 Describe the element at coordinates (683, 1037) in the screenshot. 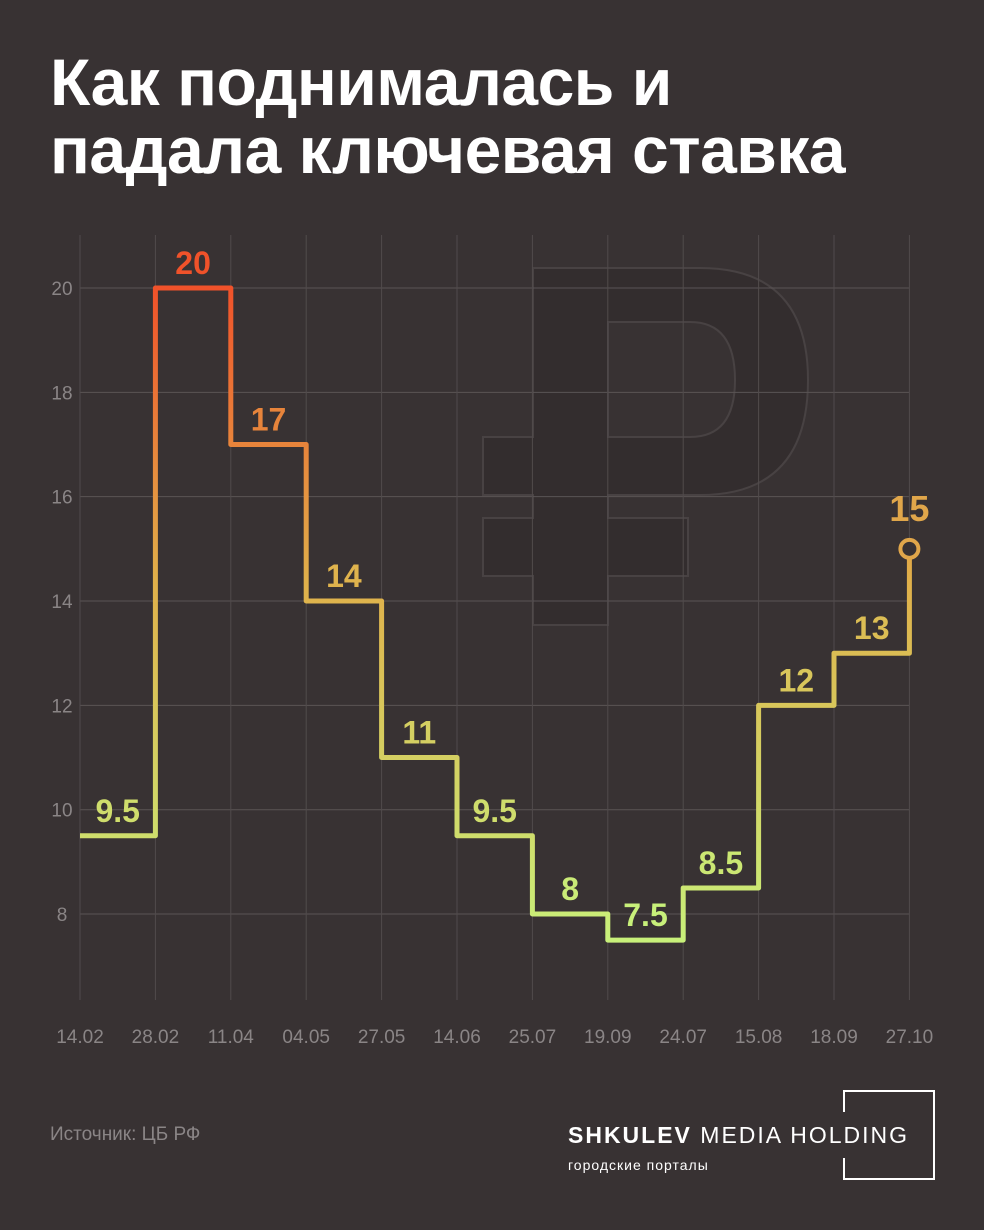

I see `x-tick-label: 24.07` at that location.